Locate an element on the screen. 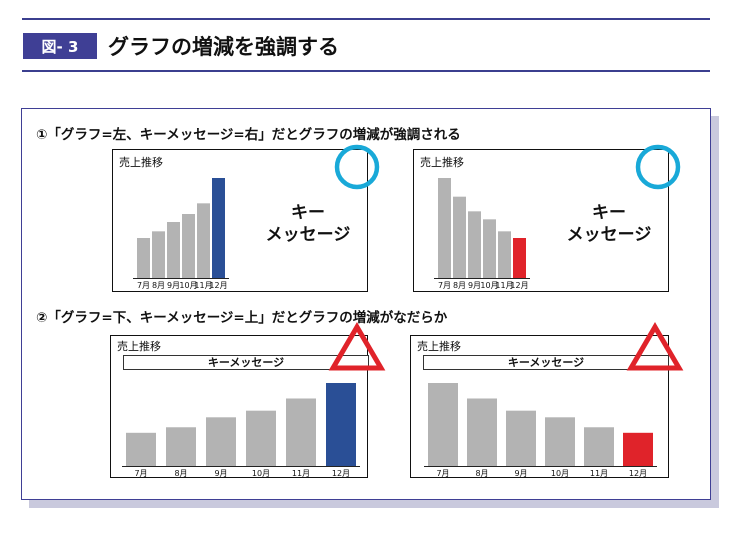 This screenshot has height=535, width=750. chart-card-3: 売上推移 キーメッセージ 7月 8月 9月 10月 11月 12月 is located at coordinates (239, 406).